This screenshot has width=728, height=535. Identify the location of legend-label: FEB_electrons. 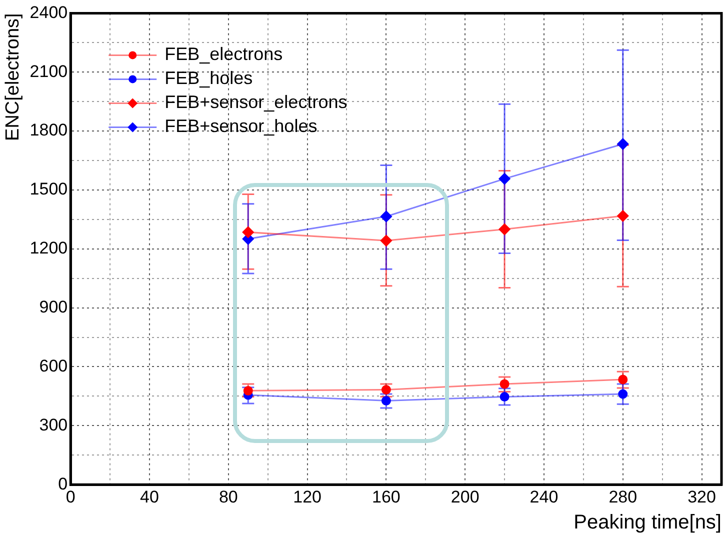
(223, 54).